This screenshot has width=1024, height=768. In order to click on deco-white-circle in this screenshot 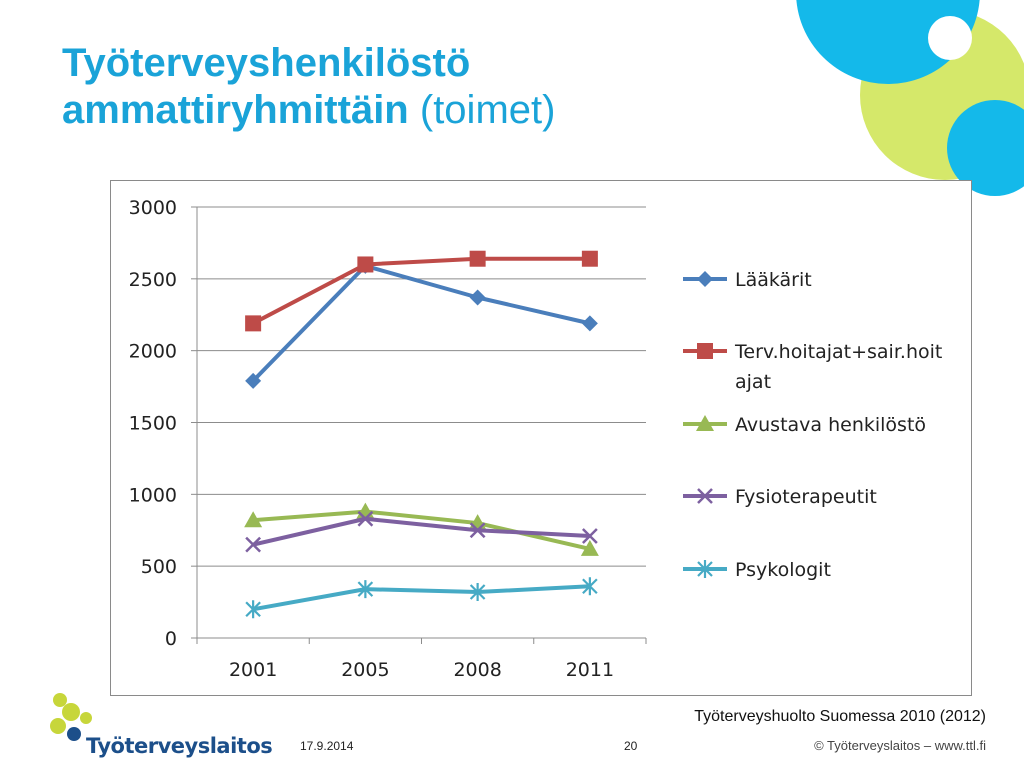, I will do `click(950, 38)`.